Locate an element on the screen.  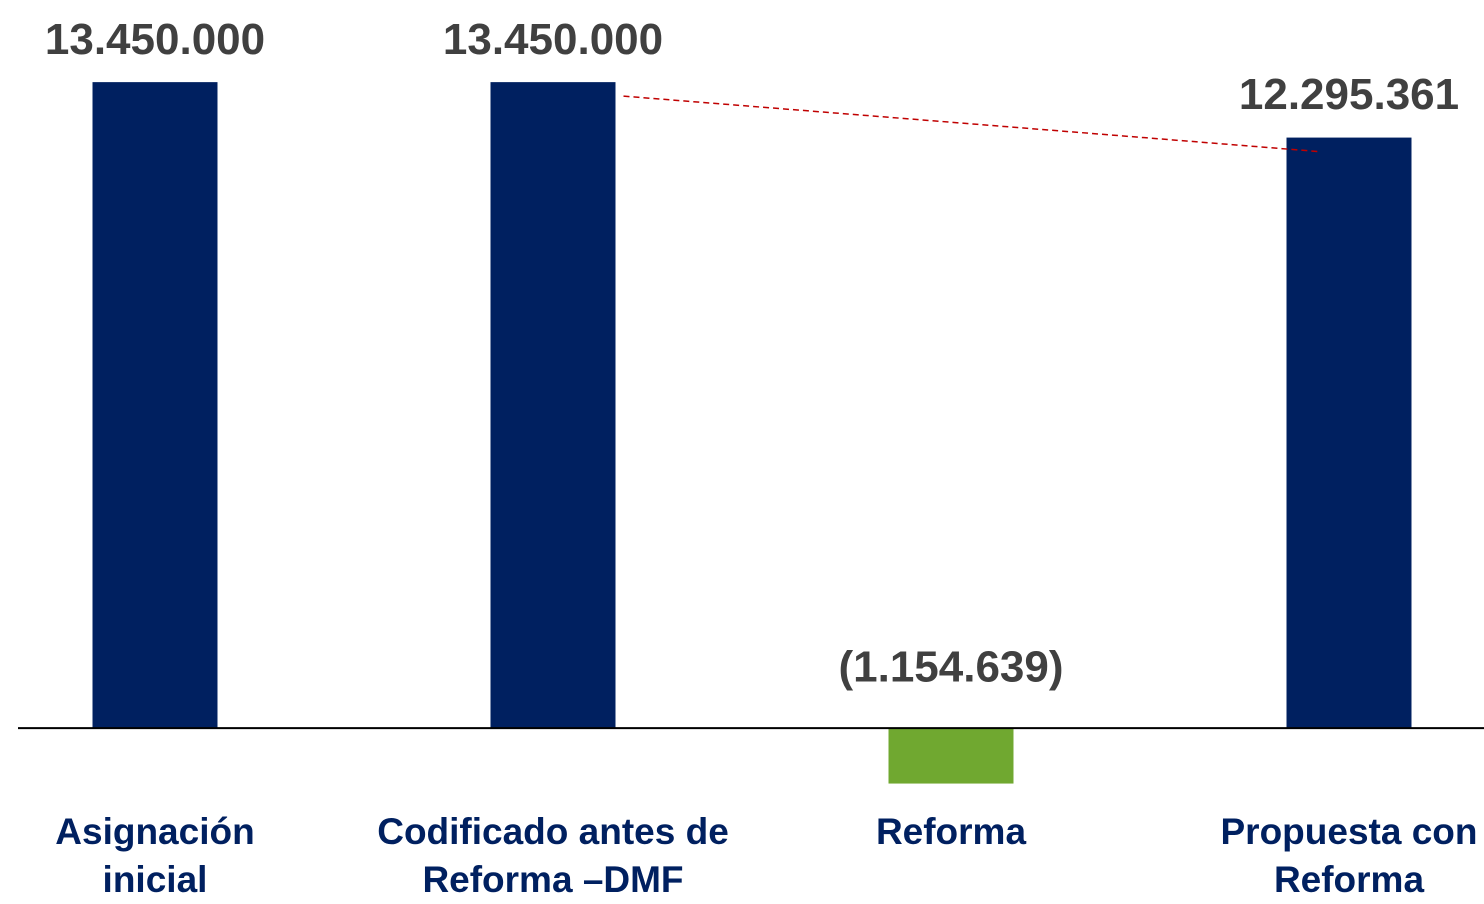
category-label: Reforma is located at coordinates (951, 831).